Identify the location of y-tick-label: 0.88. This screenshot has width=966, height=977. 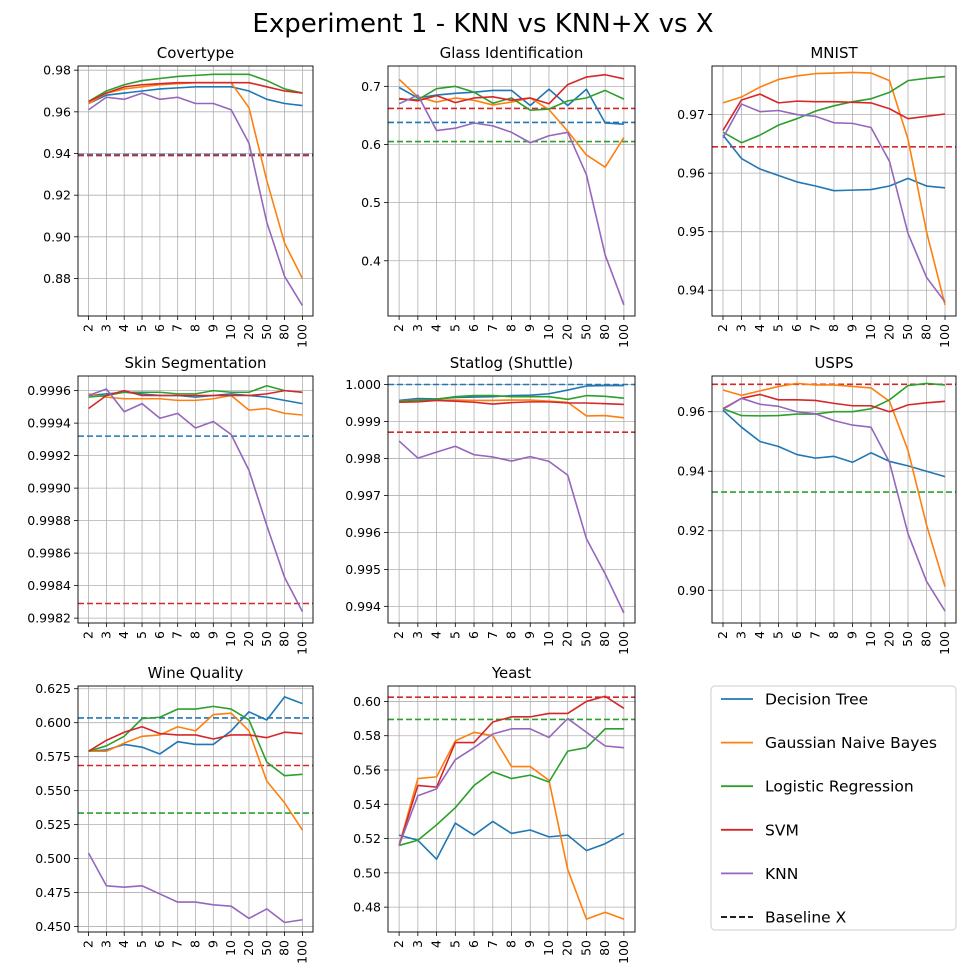
(57, 278).